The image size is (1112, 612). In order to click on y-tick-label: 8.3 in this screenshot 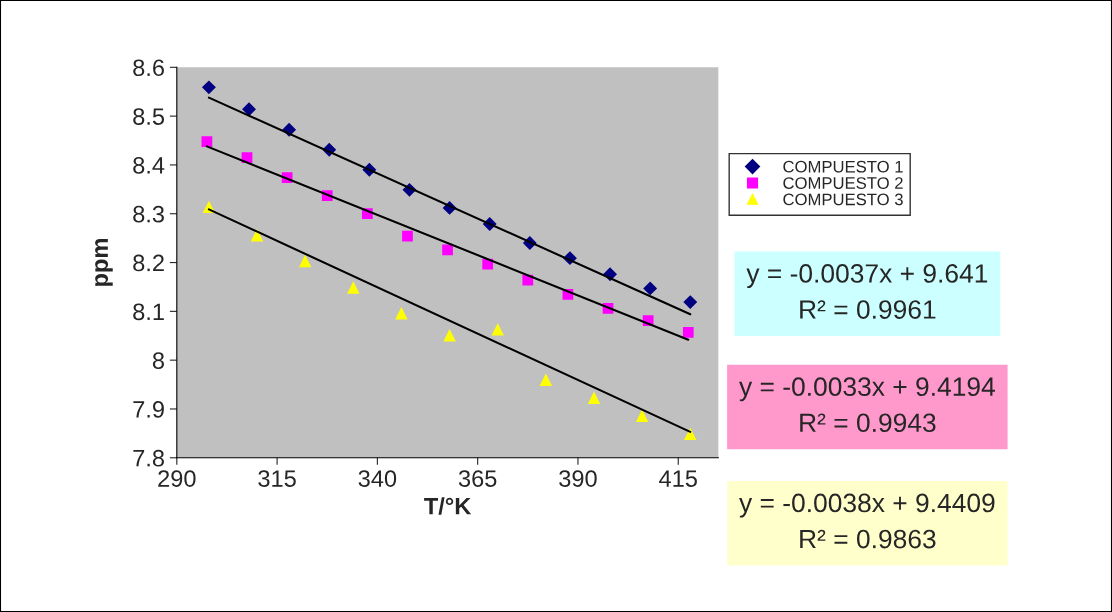, I will do `click(148, 214)`.